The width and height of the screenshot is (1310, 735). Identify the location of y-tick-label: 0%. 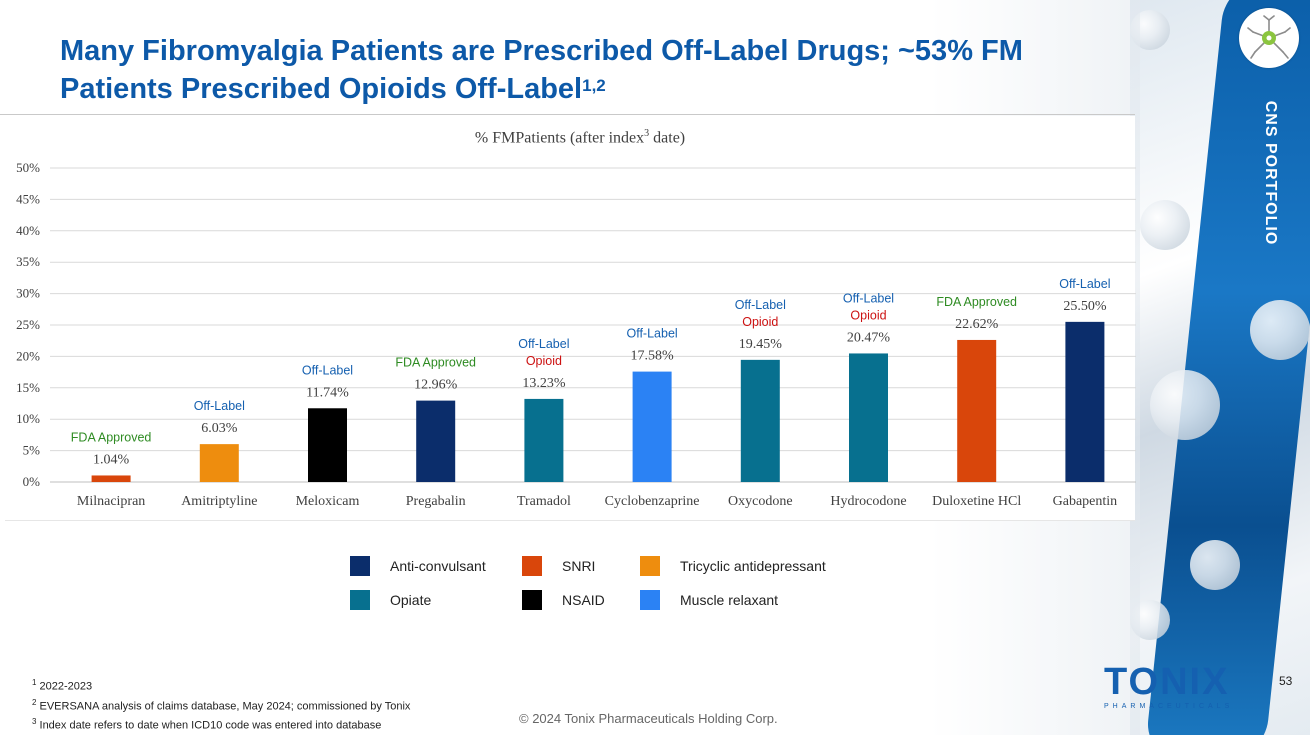
(32, 481).